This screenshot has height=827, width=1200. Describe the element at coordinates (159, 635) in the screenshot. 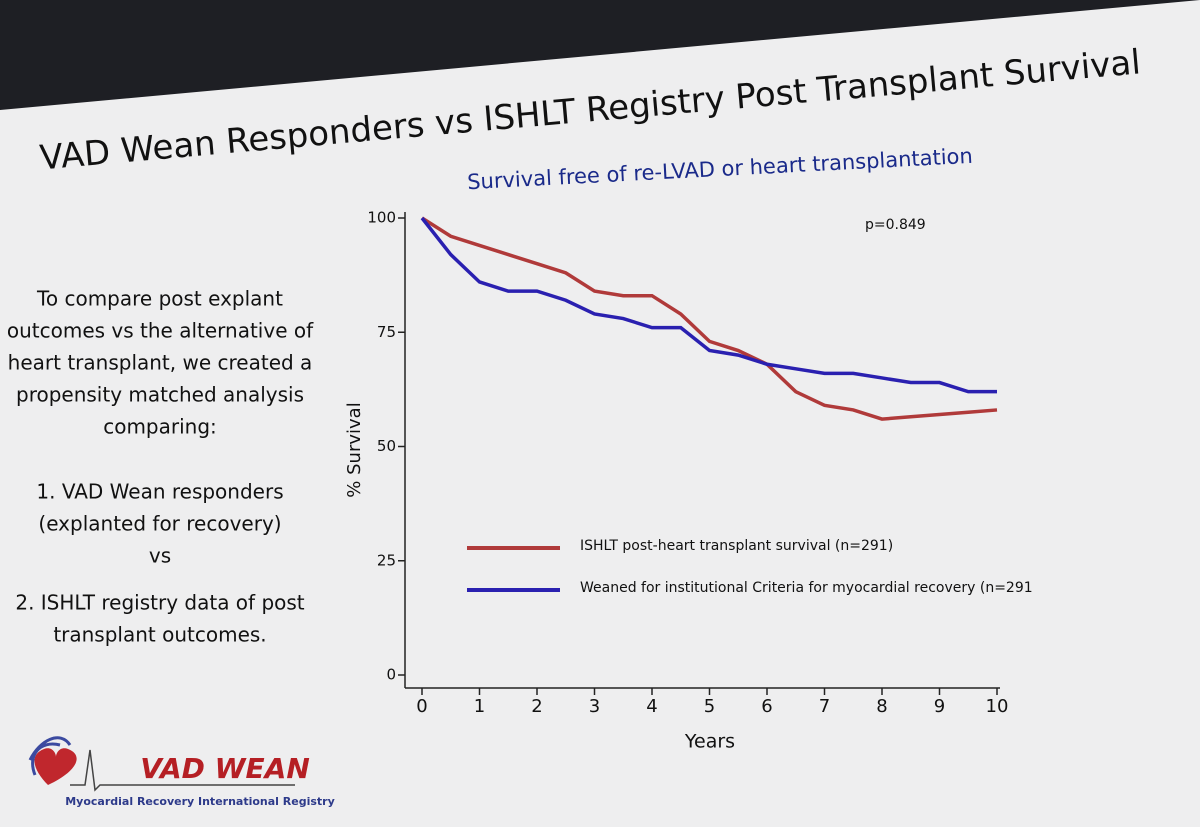

I see `body-line: transplant outcomes.` at that location.